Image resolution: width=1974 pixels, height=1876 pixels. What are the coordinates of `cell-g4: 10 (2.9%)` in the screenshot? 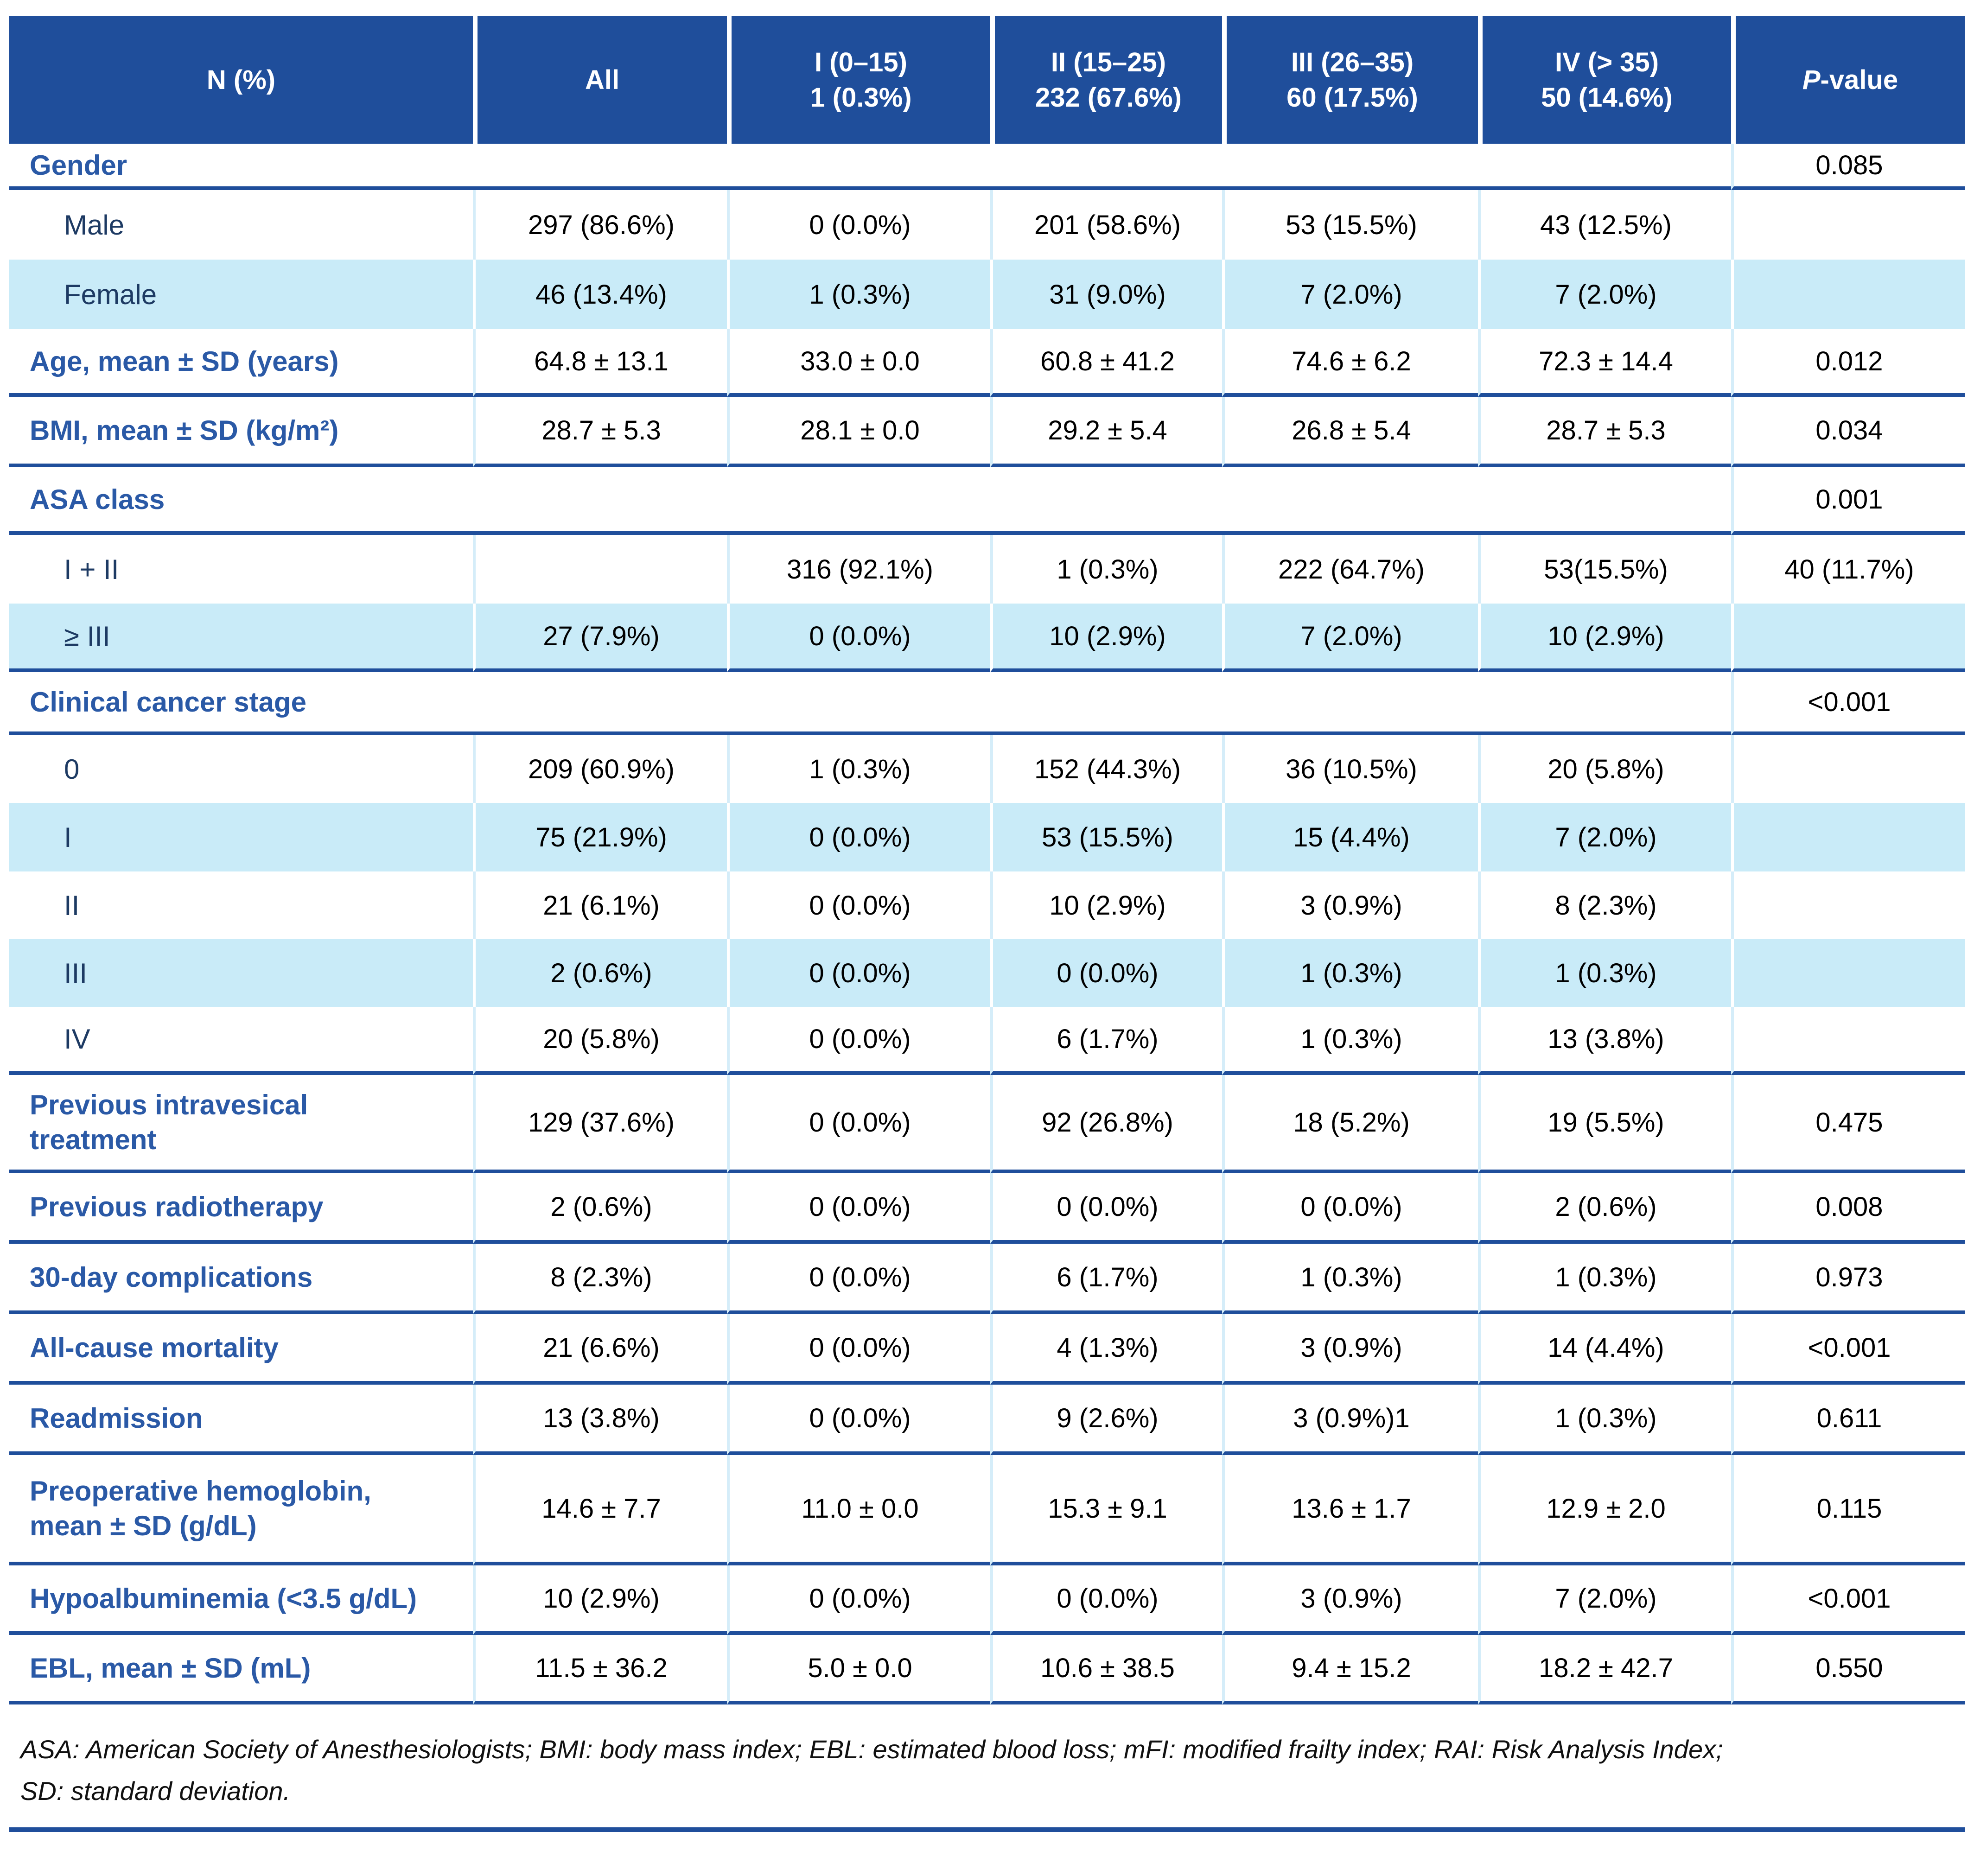 It's located at (1604, 638).